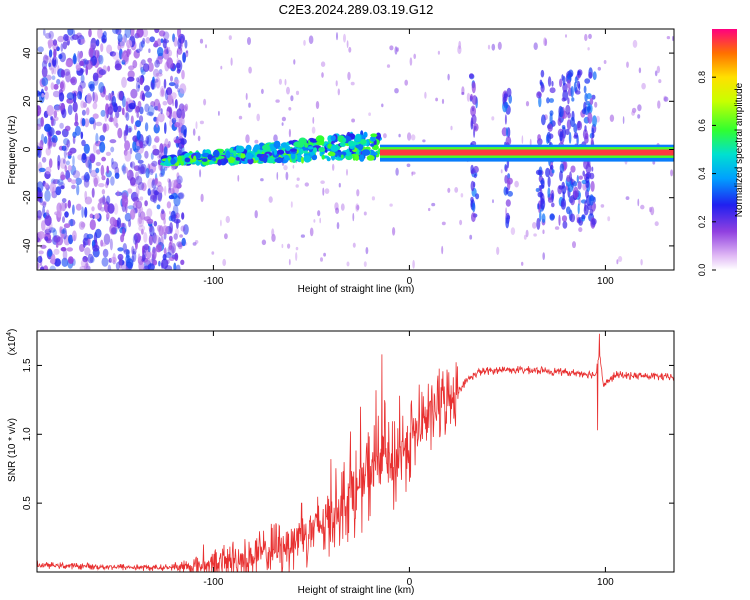 The height and width of the screenshot is (600, 750). Describe the element at coordinates (27, 53) in the screenshot. I see `top-y-tick-label: 40` at that location.